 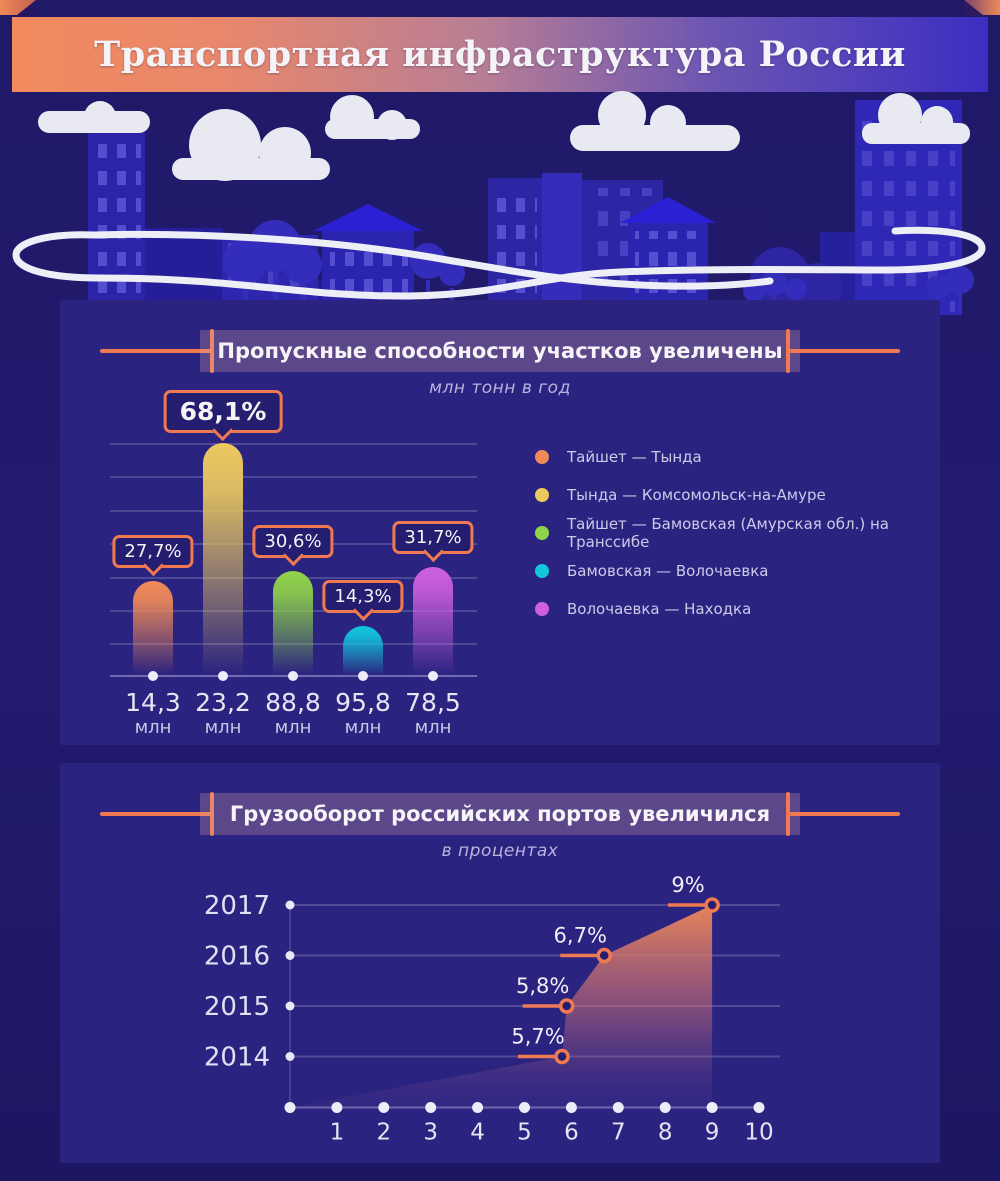 I want to click on legend-item: Тында — Комсомольск-на-Амуре, so click(x=737, y=495).